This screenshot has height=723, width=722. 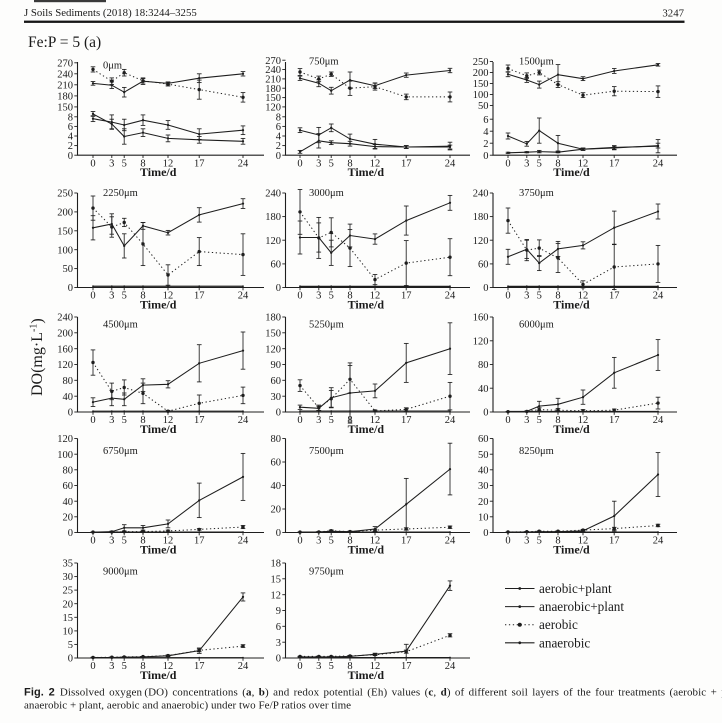 I want to click on svg-text: 160, so click(x=481, y=318).